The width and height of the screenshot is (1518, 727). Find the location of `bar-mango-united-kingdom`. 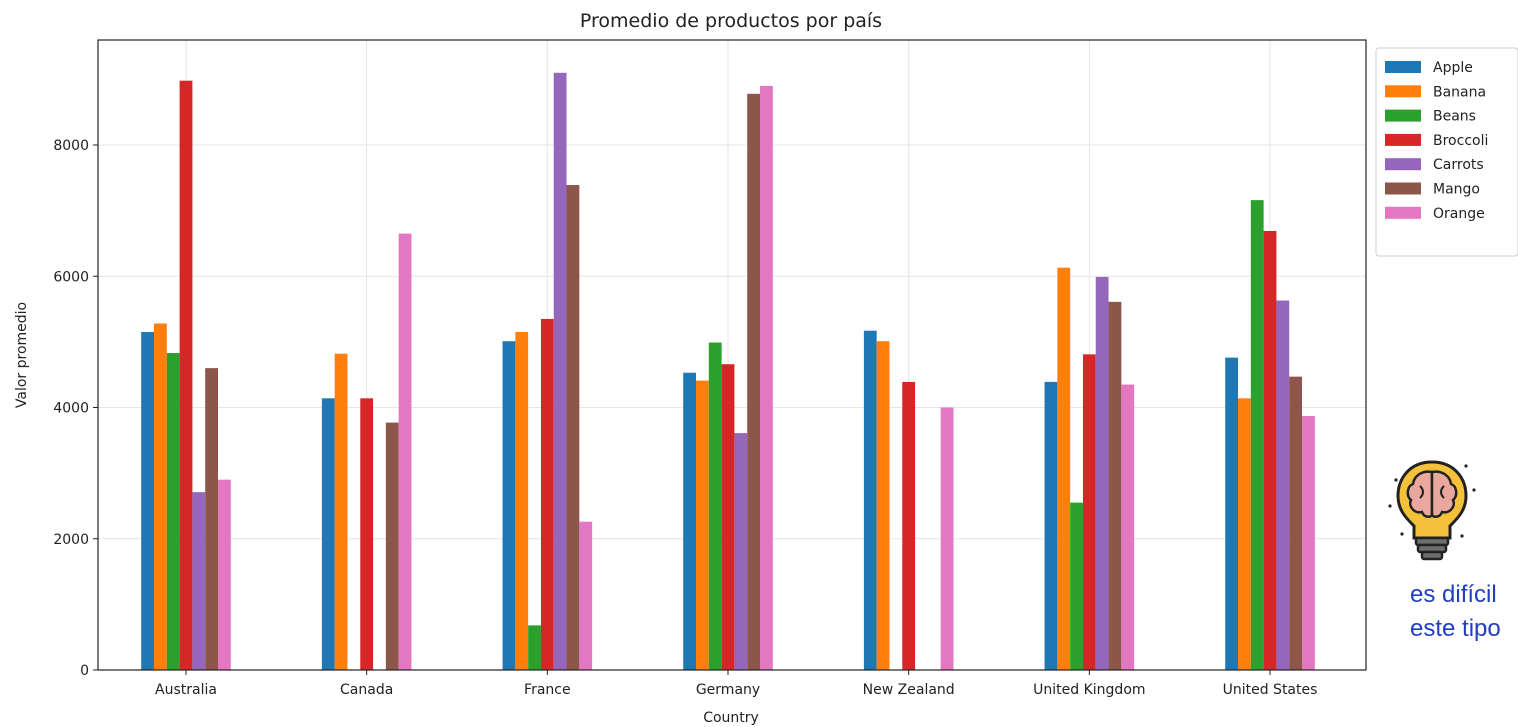

bar-mango-united-kingdom is located at coordinates (1115, 485).